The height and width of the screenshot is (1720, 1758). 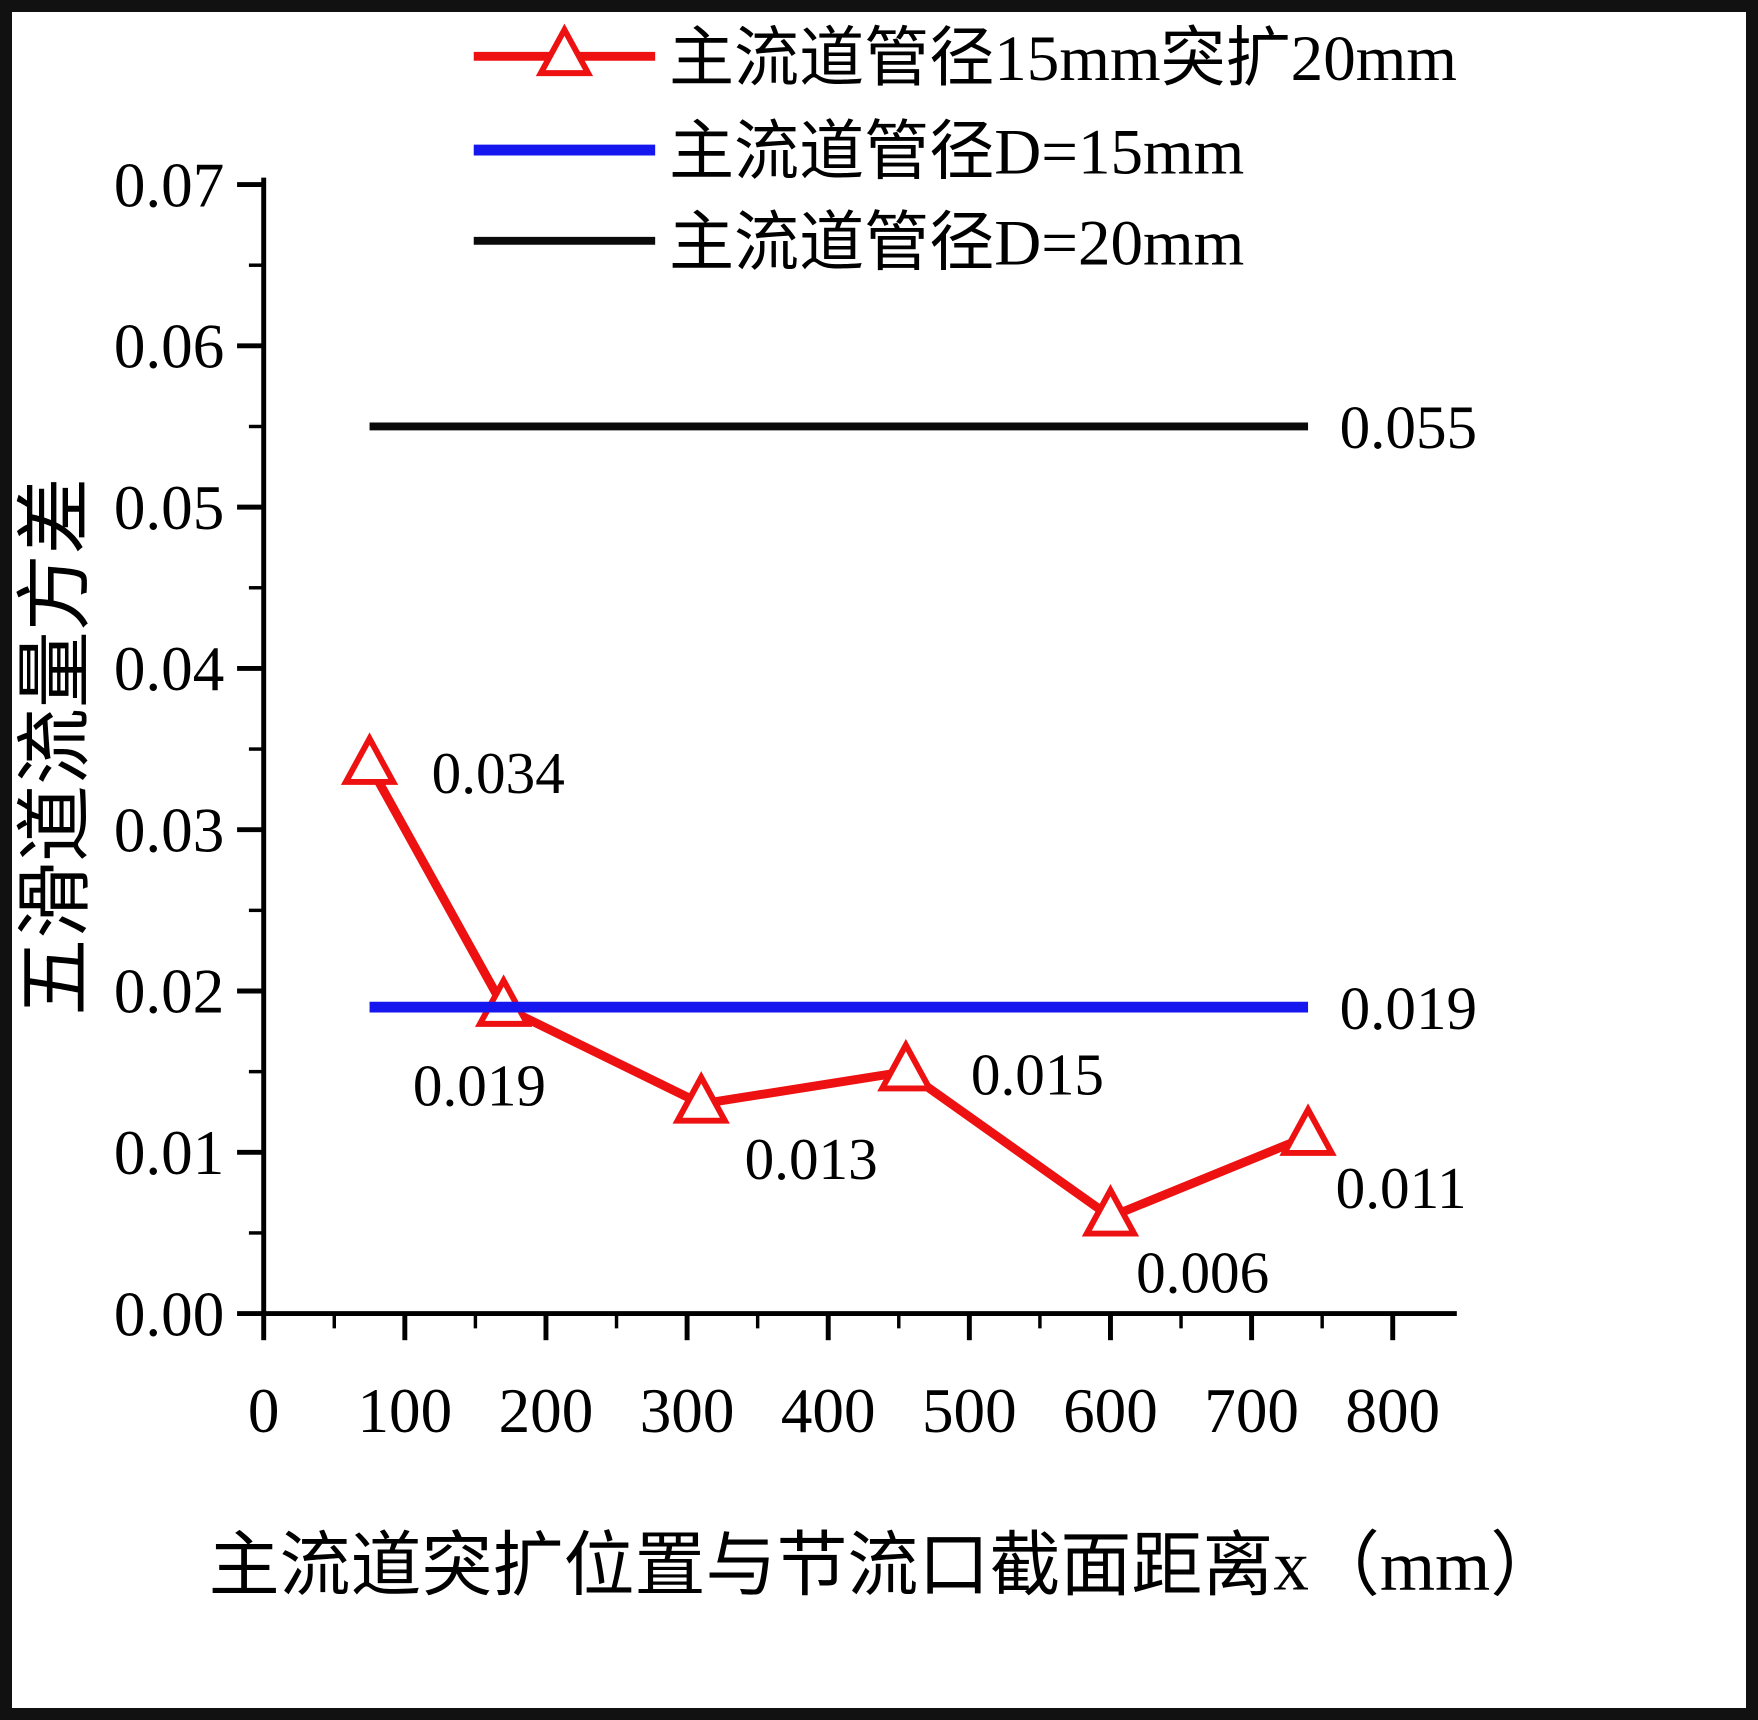 I want to click on y-tick-label: 0.05, so click(x=169, y=508).